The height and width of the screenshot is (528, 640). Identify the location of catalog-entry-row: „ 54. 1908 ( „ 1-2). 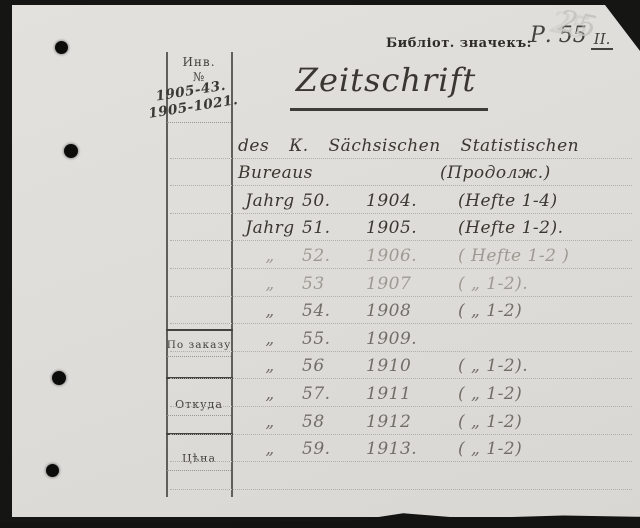
(401, 311).